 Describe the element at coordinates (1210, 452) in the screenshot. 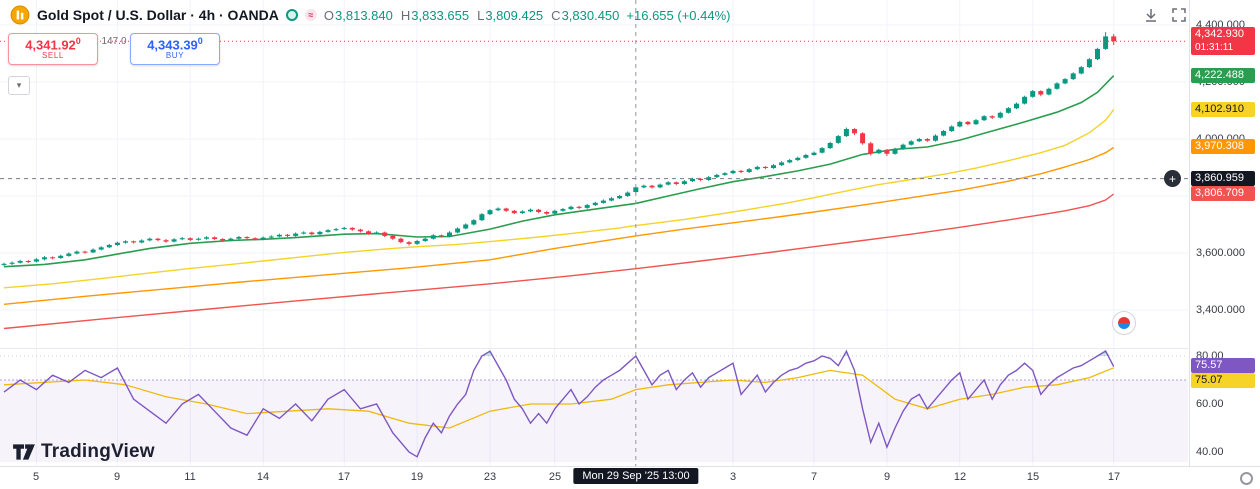

I see `rsi-level-label: 40.00` at that location.